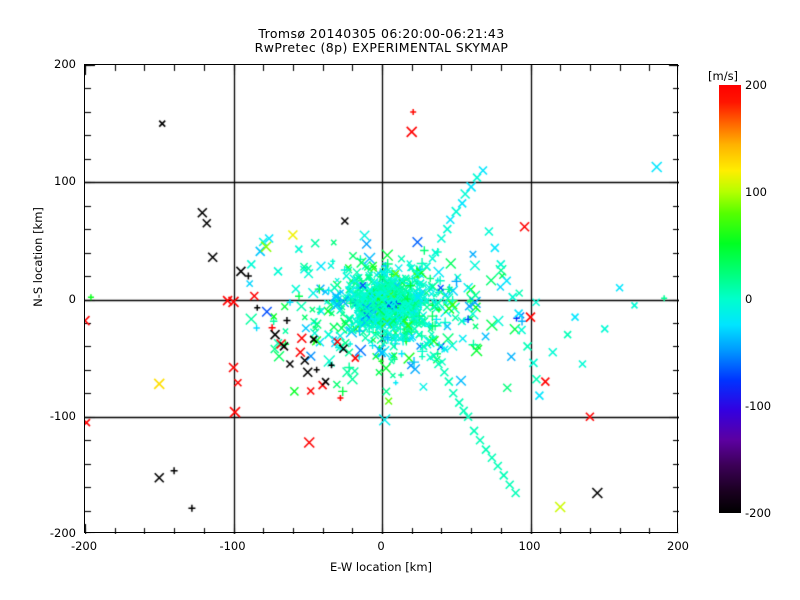  I want to click on colorbar-gradient, so click(730, 299).